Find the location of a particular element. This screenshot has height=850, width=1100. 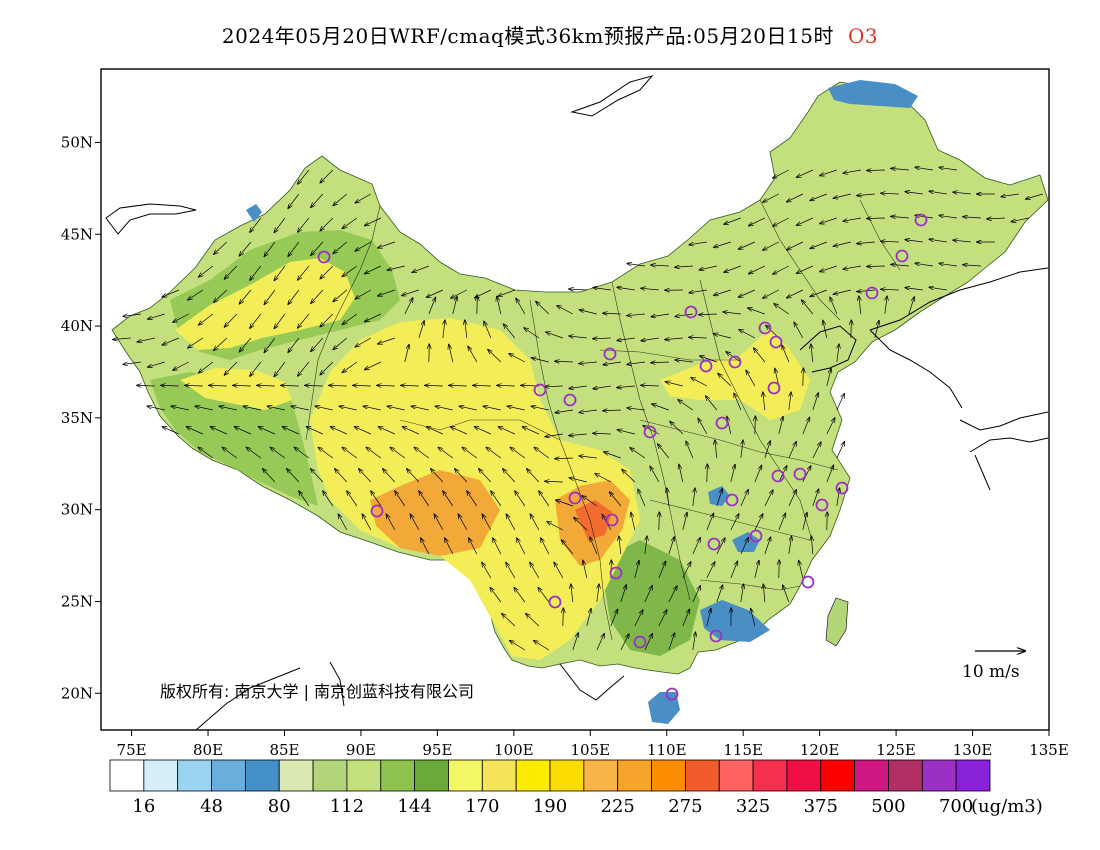

legend-label: 700 is located at coordinates (956, 806).